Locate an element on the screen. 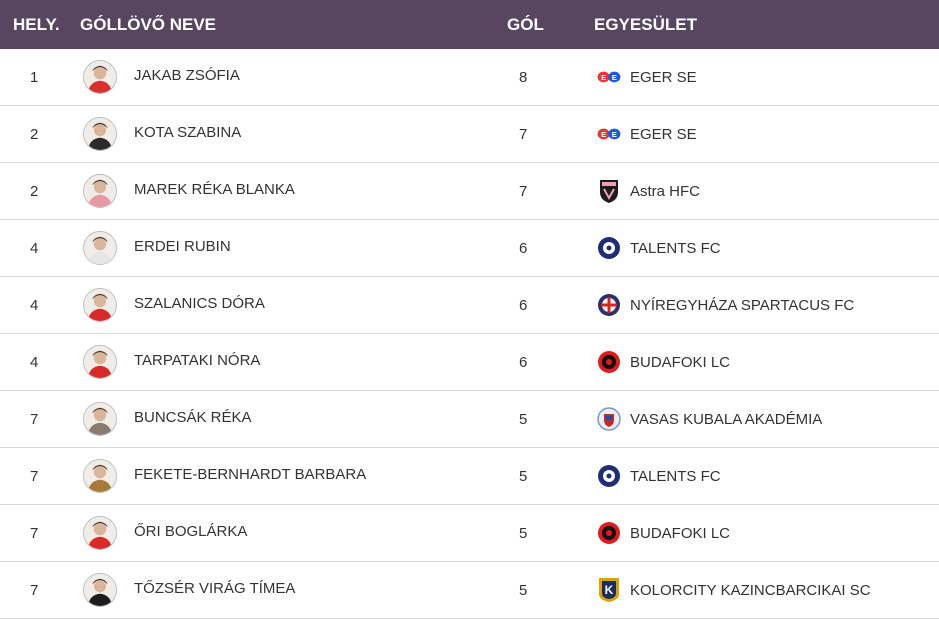 This screenshot has width=939, height=619. club-name: NYÍREGYHÁZA SPARTACUS FC is located at coordinates (742, 305).